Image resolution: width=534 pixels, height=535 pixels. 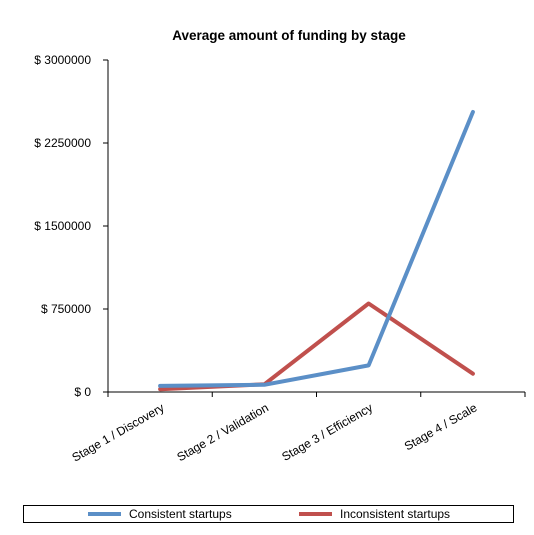 What do you see at coordinates (62, 143) in the screenshot?
I see `y-tick-label: $ 2250000` at bounding box center [62, 143].